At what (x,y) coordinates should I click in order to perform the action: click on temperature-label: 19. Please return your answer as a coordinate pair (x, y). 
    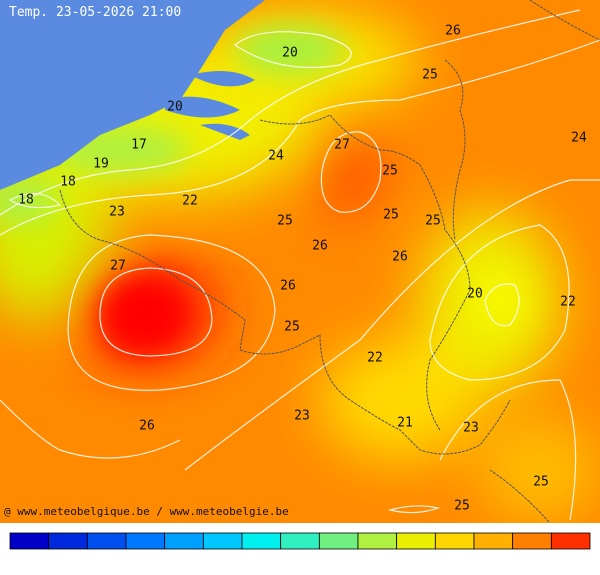
    Looking at the image, I should click on (101, 164).